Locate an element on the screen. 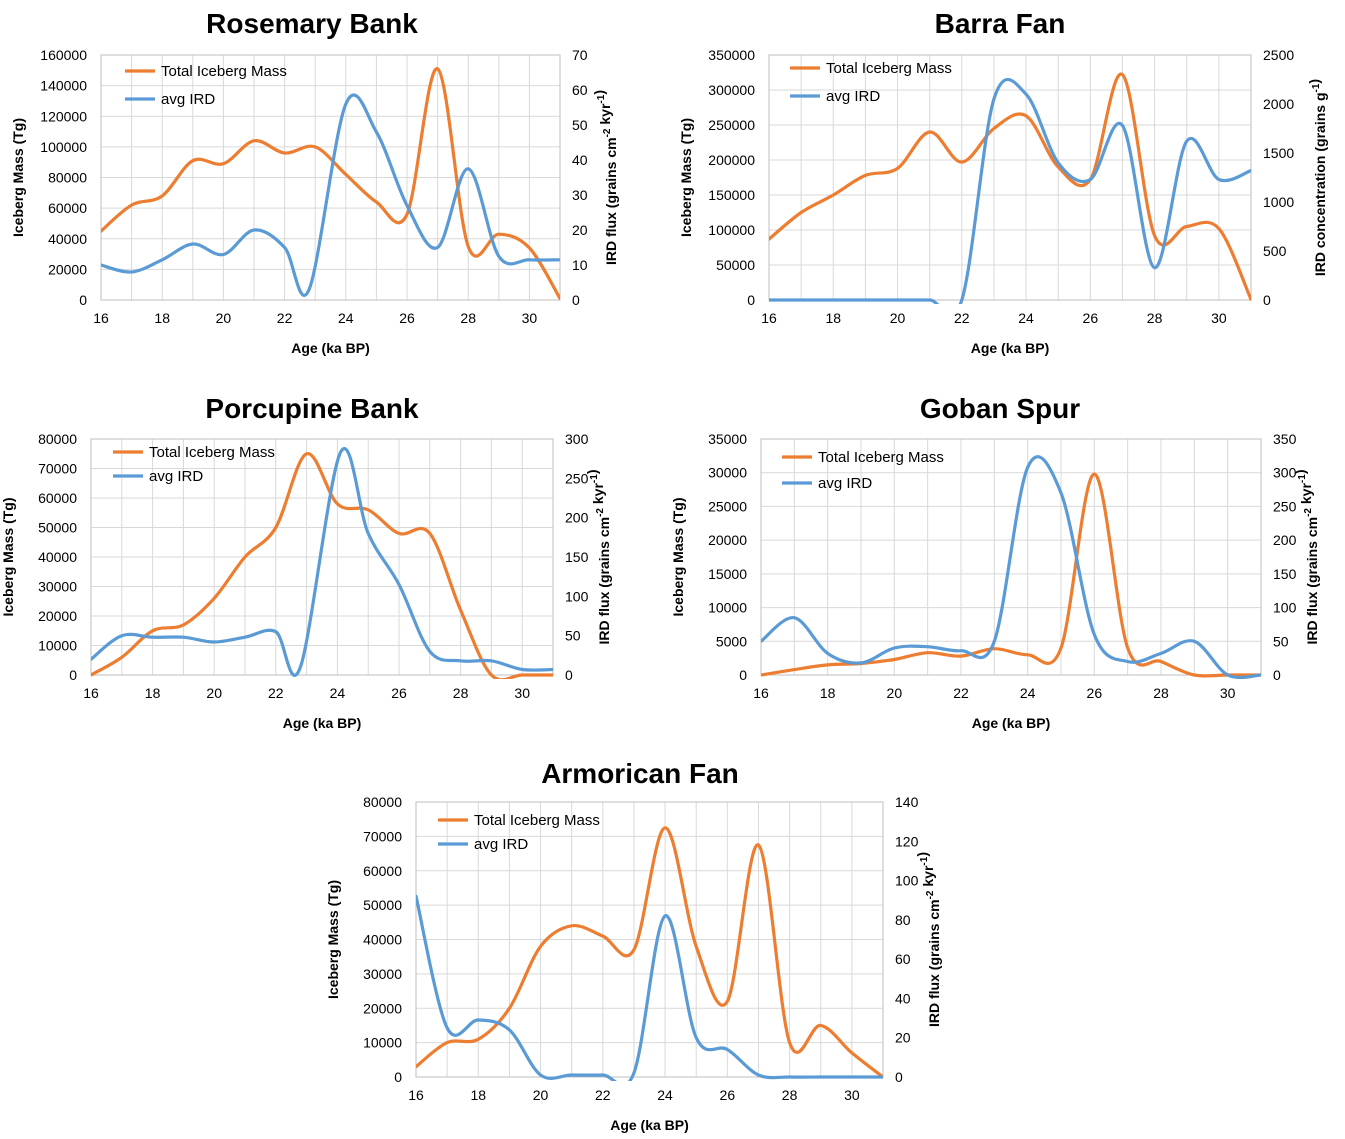 The height and width of the screenshot is (1139, 1345). y2-tick-label: 0 is located at coordinates (1277, 675).